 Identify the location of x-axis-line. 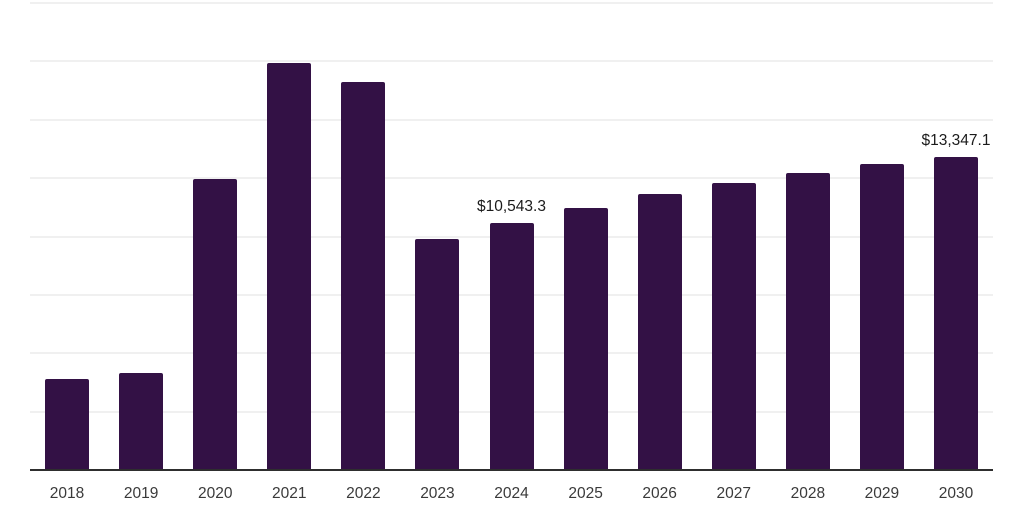
(511, 470).